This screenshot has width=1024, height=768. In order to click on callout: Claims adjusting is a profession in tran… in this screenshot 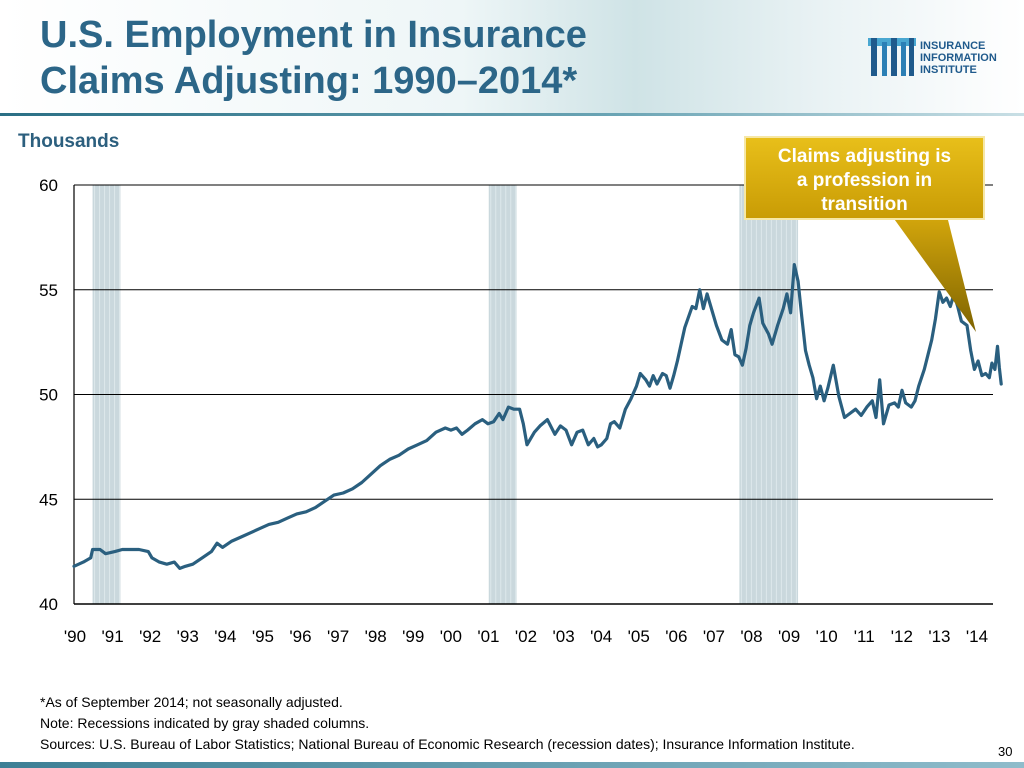, I will do `click(866, 236)`.